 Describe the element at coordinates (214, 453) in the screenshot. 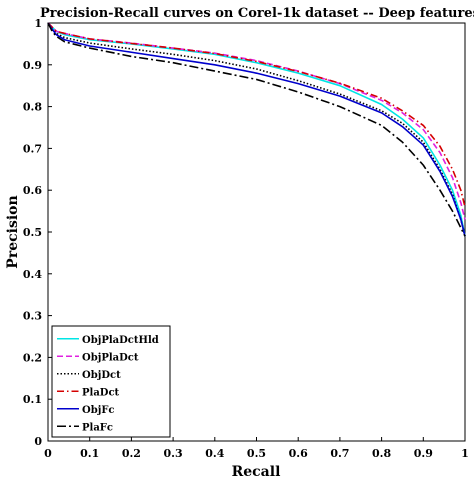

I see `x-tick-label: 0.4` at that location.